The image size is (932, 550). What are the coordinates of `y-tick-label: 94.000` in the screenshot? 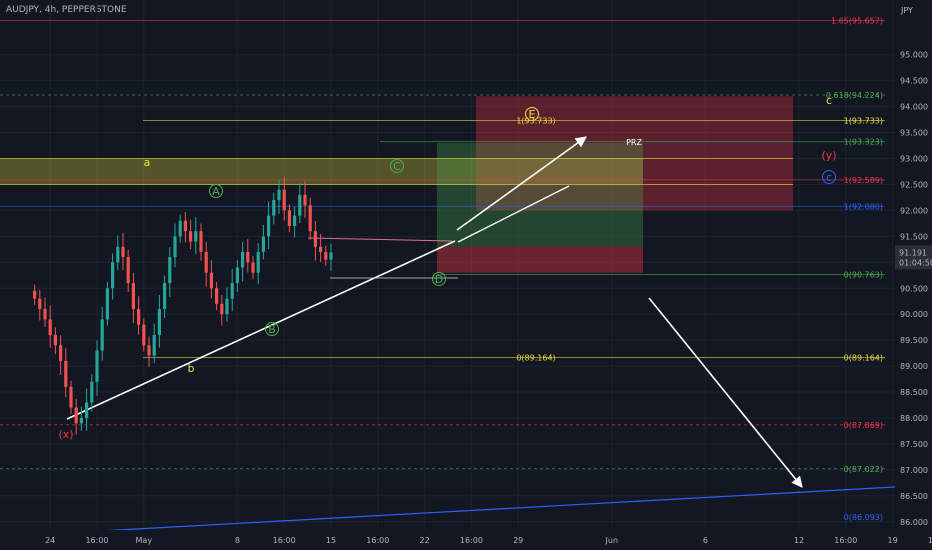 It's located at (914, 107).